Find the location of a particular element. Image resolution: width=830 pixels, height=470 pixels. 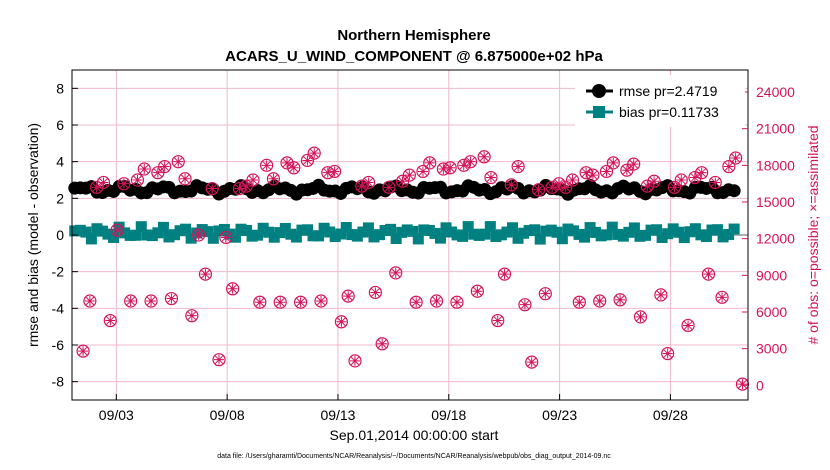

y-right-tick-label: 0 is located at coordinates (760, 385).